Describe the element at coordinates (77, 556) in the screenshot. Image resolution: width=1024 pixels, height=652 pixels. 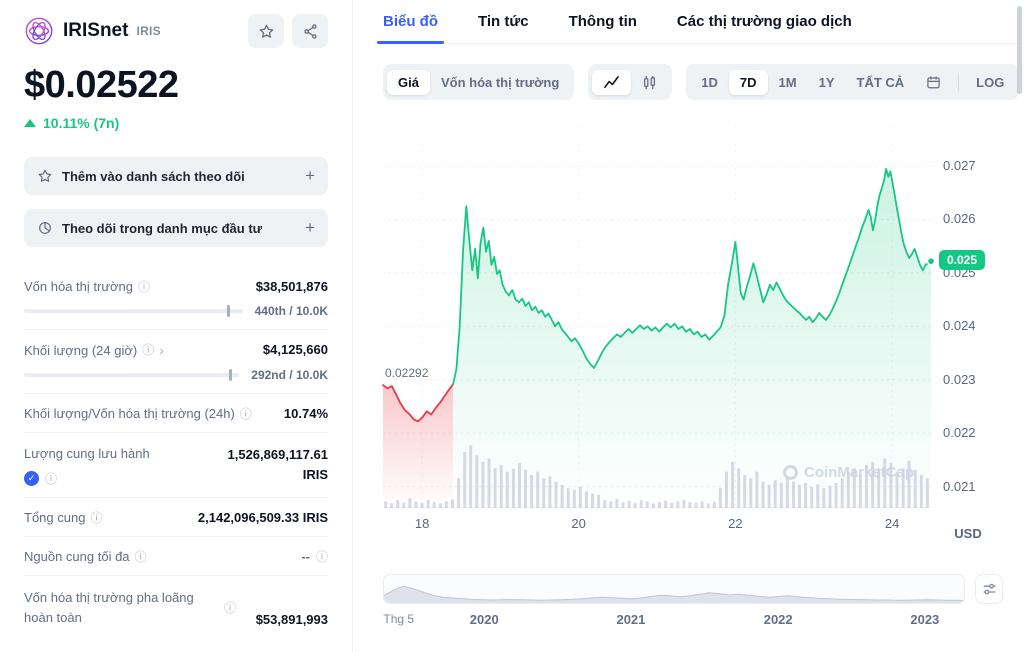
I see `max-supply-label: Nguồn cung tối đa` at that location.